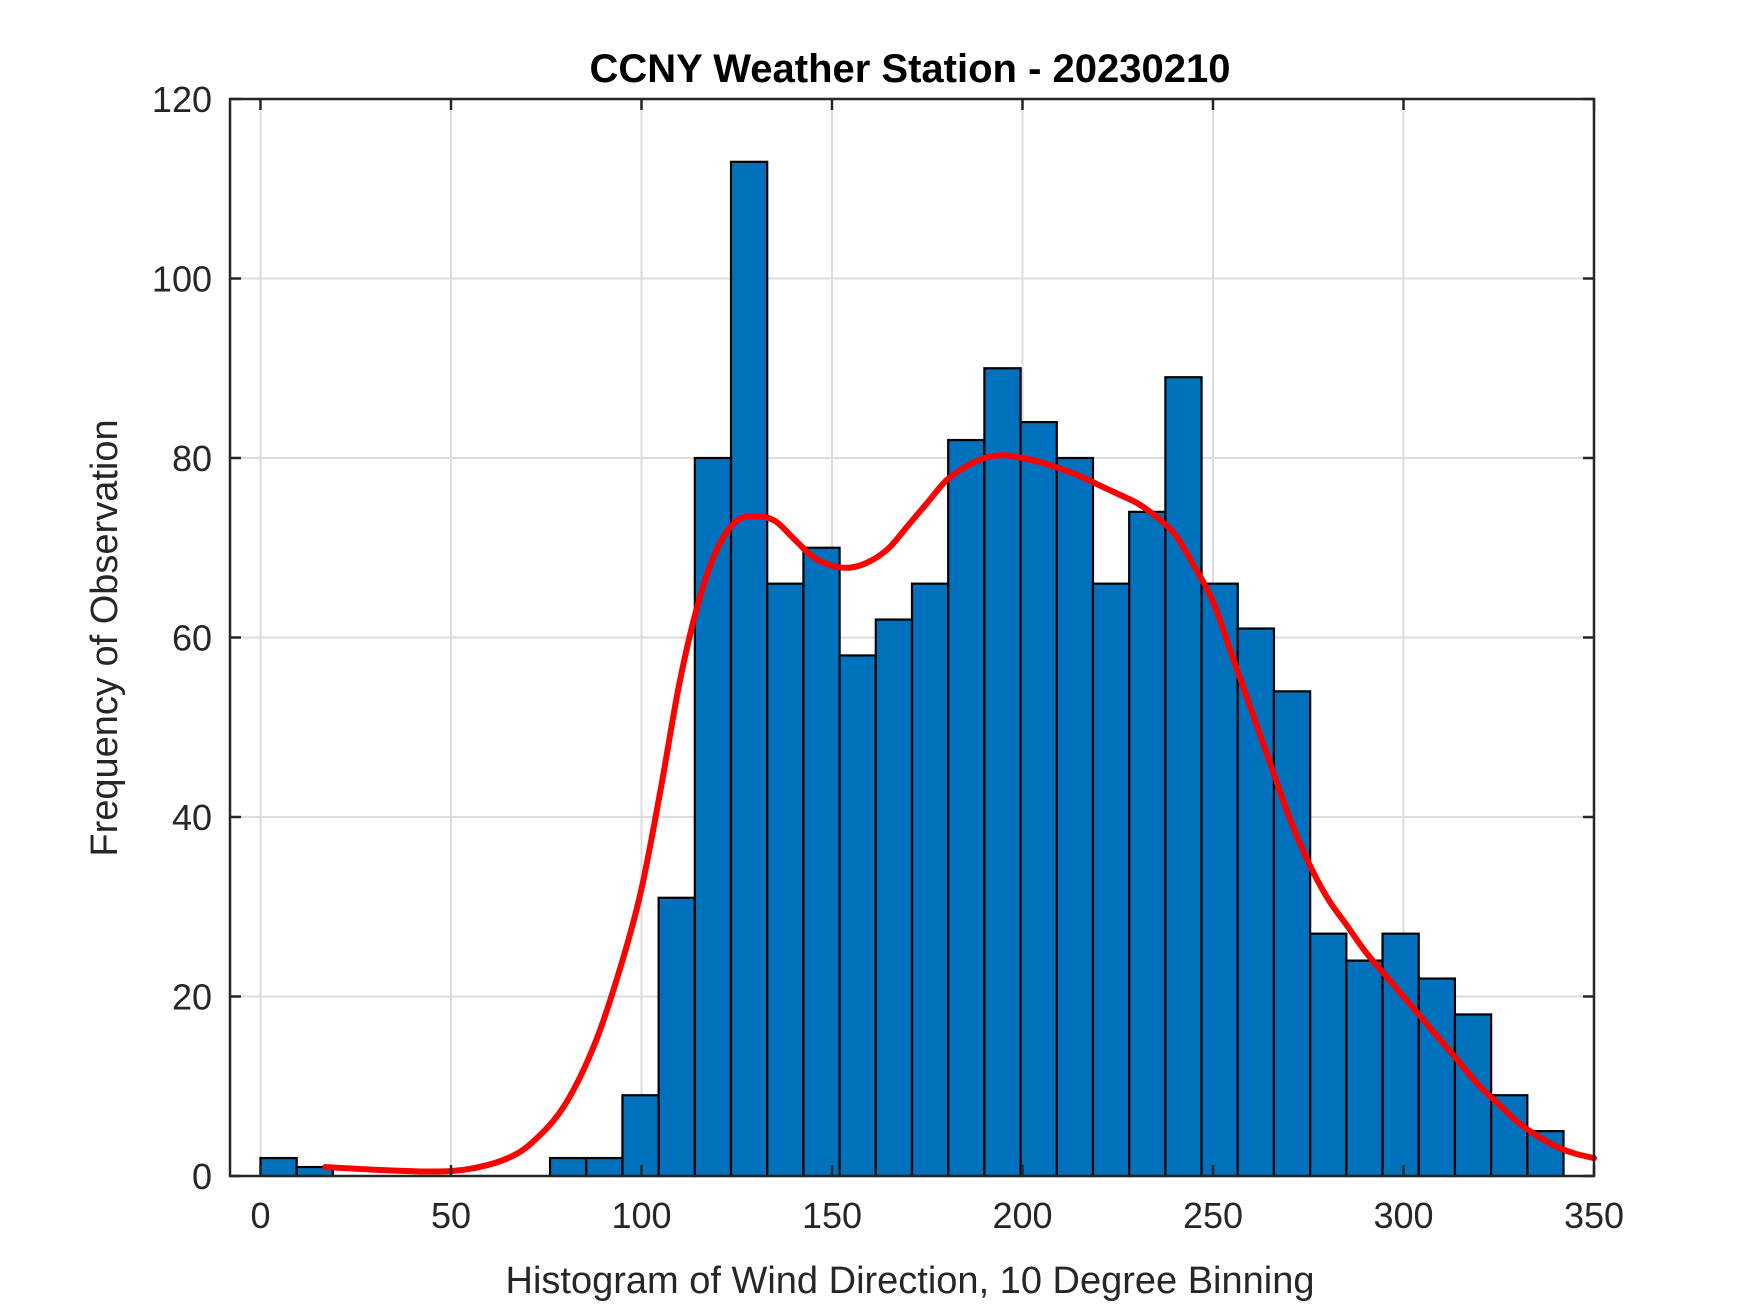 The height and width of the screenshot is (1313, 1750). What do you see at coordinates (192, 638) in the screenshot?
I see `y-tick-label: 60` at bounding box center [192, 638].